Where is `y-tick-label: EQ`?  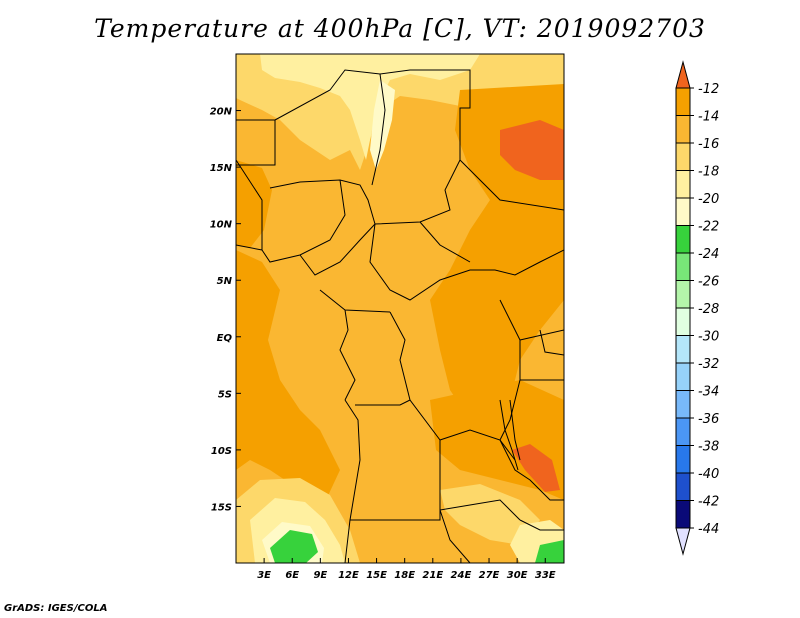 y-tick-label: EQ is located at coordinates (225, 338).